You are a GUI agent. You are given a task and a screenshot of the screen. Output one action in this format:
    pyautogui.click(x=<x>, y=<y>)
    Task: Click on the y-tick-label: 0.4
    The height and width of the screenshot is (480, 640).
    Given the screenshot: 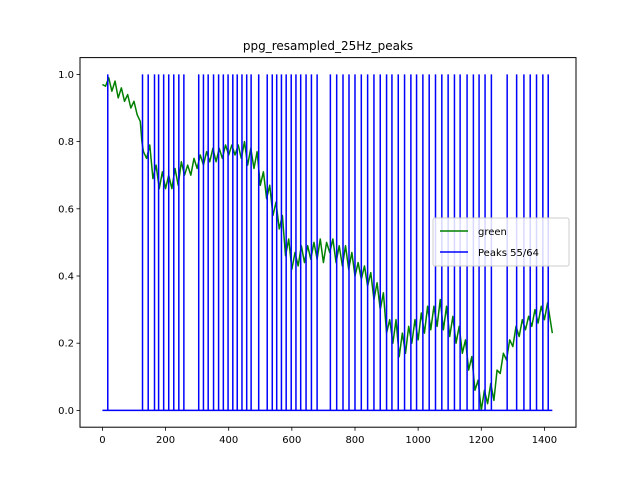 What is the action you would take?
    pyautogui.click(x=66, y=277)
    